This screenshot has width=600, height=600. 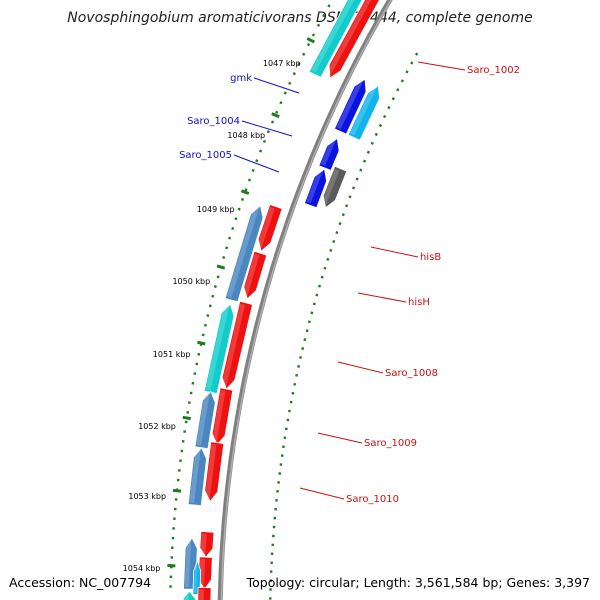 I want to click on gene-label: hisB, so click(x=430, y=257).